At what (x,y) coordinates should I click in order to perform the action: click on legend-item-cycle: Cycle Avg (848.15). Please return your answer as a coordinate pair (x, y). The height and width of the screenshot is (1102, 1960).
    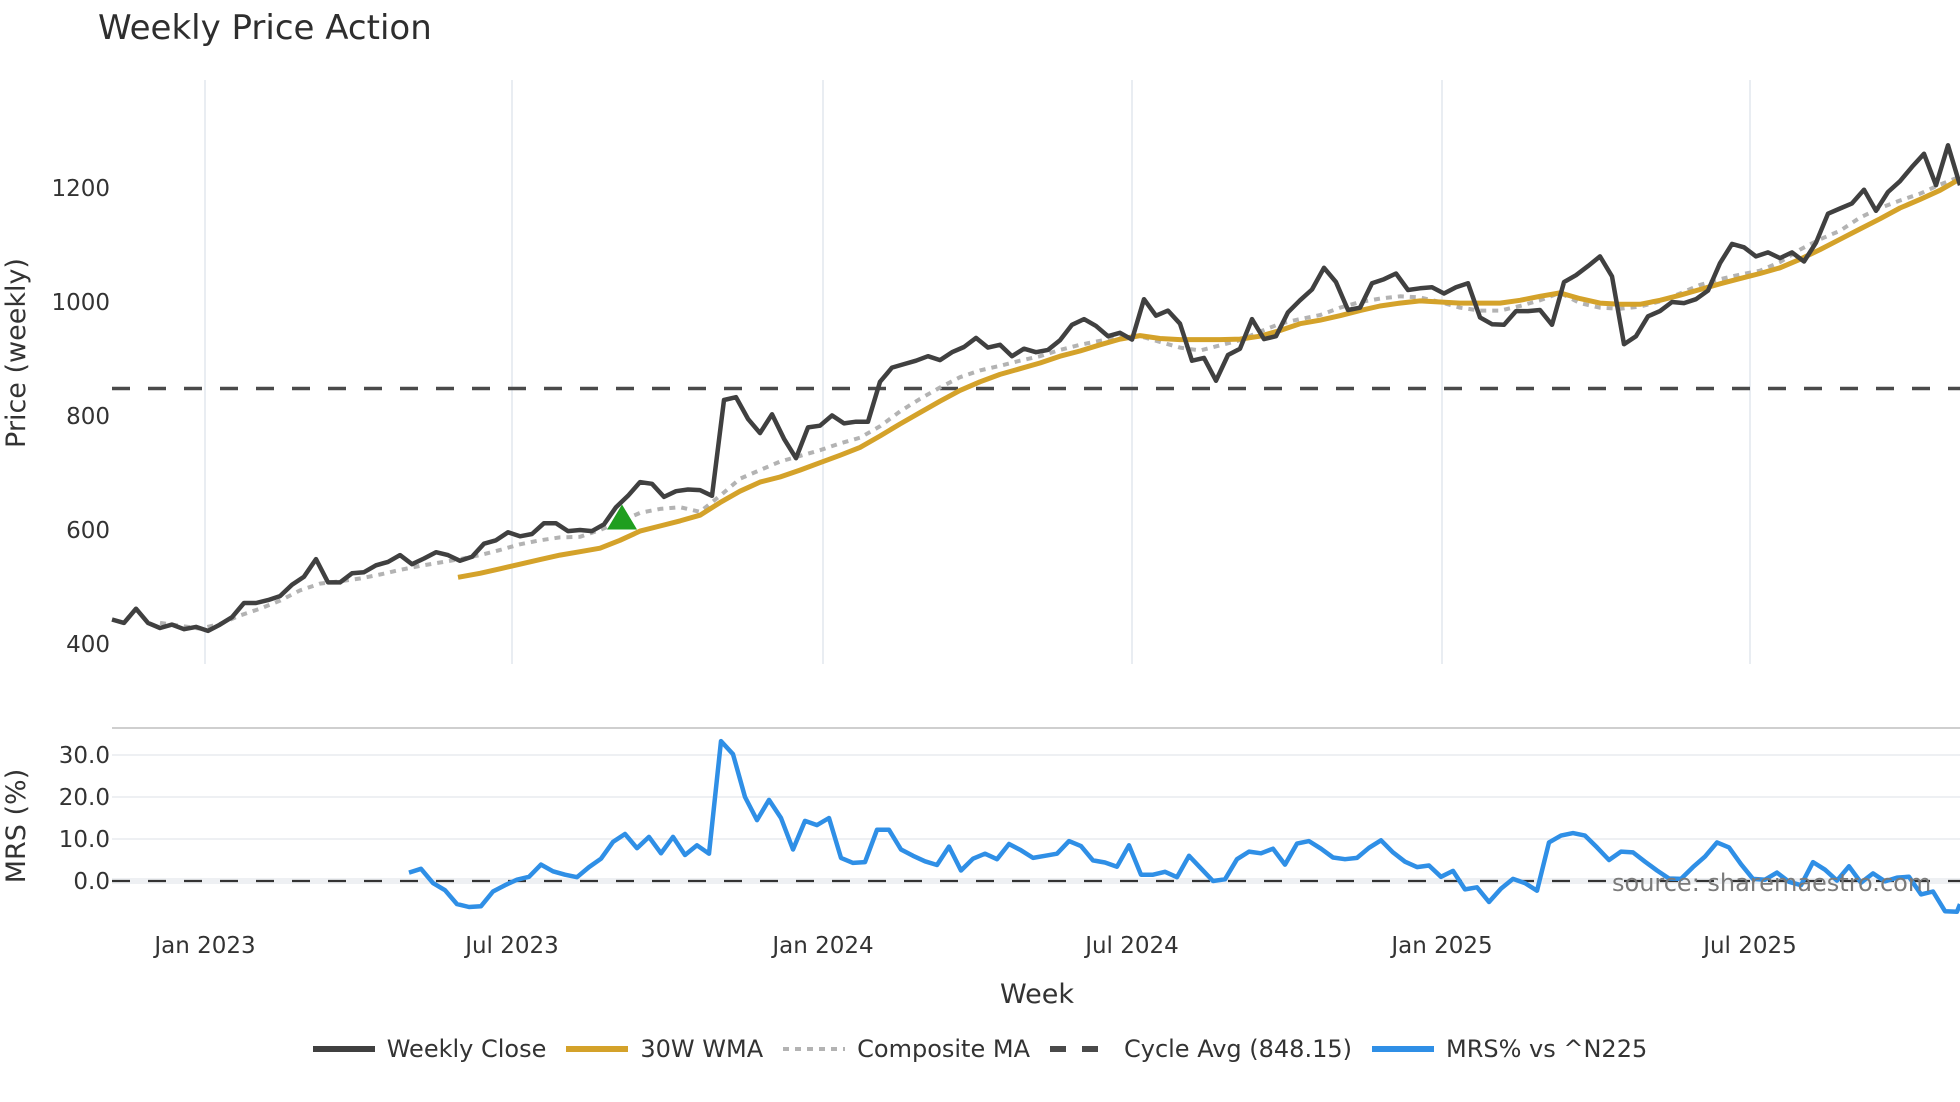
    Looking at the image, I should click on (1200, 1049).